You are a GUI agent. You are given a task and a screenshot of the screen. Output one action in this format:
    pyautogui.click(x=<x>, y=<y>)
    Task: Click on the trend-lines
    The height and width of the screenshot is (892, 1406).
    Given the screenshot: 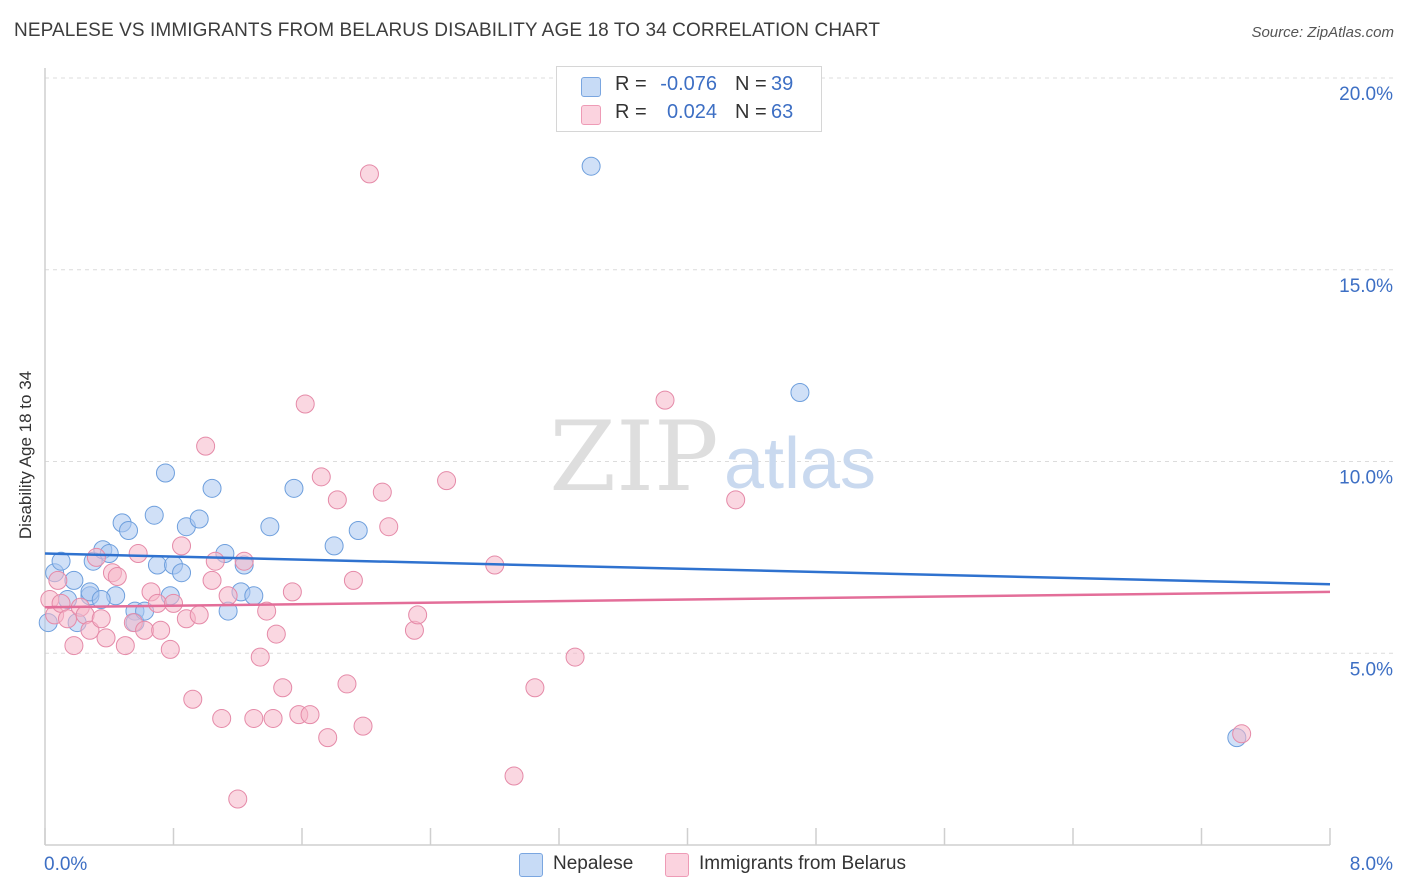 What is the action you would take?
    pyautogui.click(x=687, y=580)
    